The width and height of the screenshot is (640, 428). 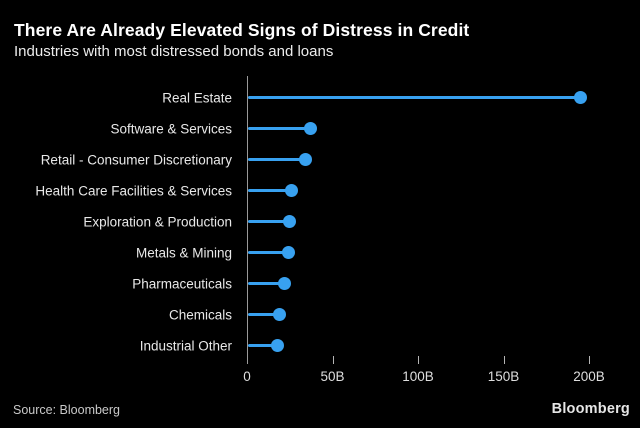 What do you see at coordinates (171, 128) in the screenshot?
I see `category-label: Software & Services` at bounding box center [171, 128].